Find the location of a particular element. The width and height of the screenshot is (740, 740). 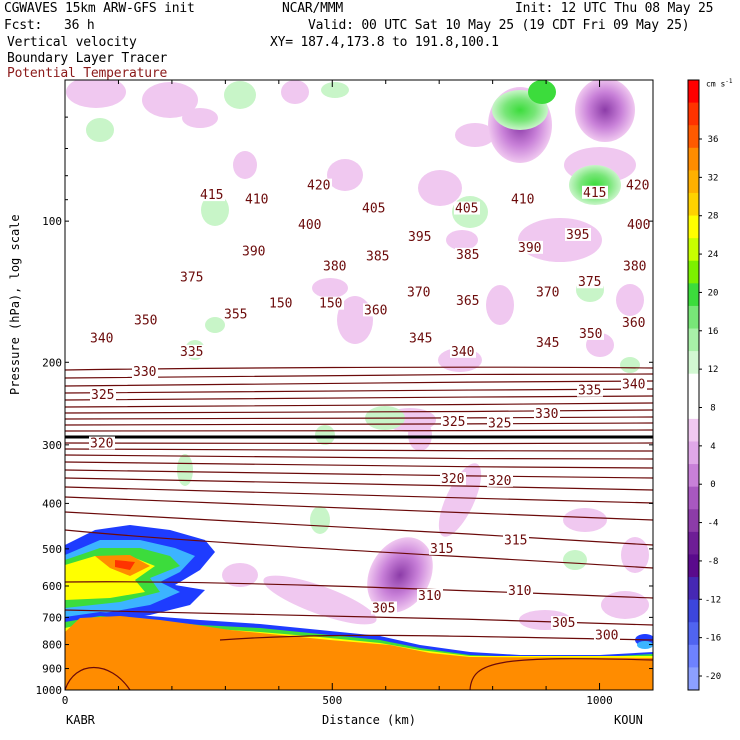

x-axis-title: Distance (km) is located at coordinates (369, 720).